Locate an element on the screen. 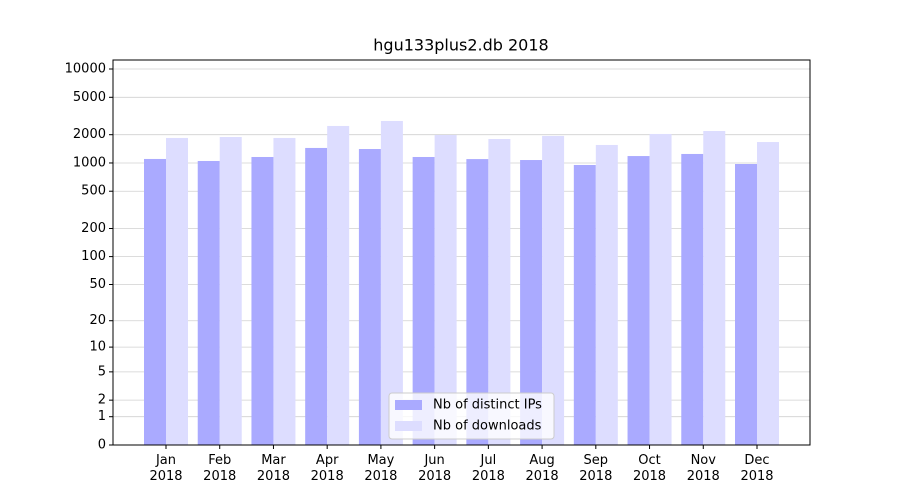 Image resolution: width=900 pixels, height=500 pixels. y-tick-label: 2000 is located at coordinates (89, 134).